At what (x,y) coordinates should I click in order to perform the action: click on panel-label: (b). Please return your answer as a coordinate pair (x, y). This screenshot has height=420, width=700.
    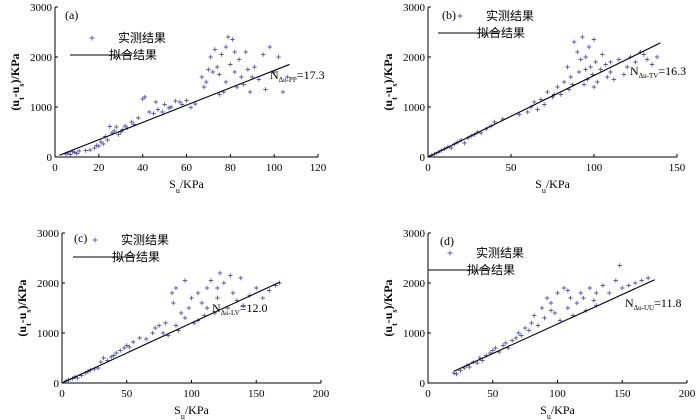
    Looking at the image, I should click on (449, 15).